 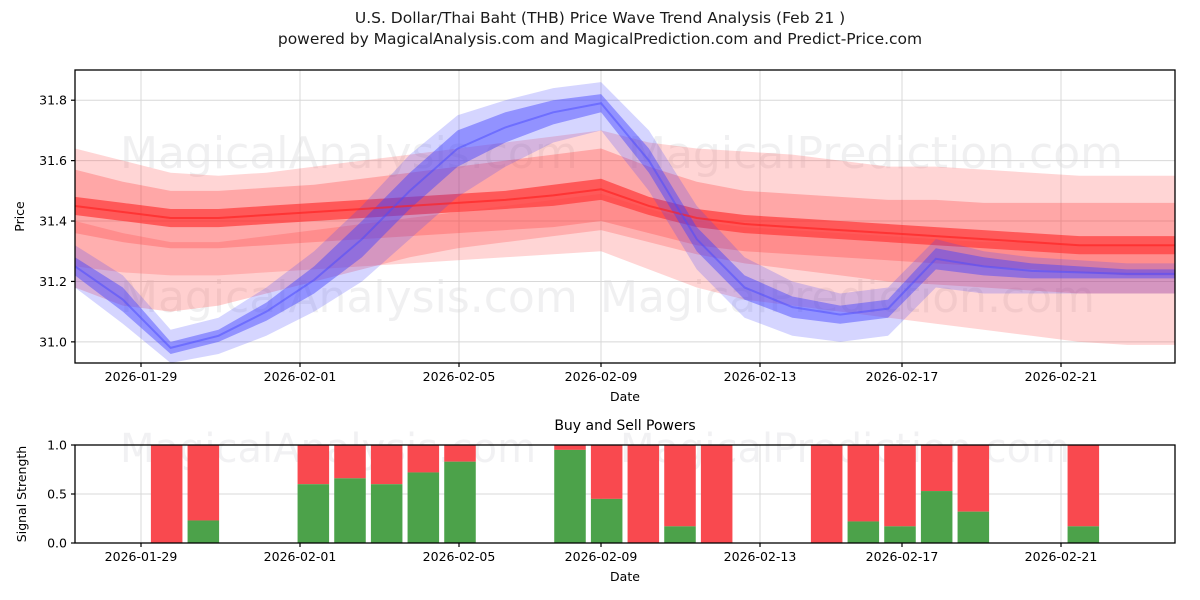 I want to click on y-tick-label: 1.0, so click(x=57, y=445).